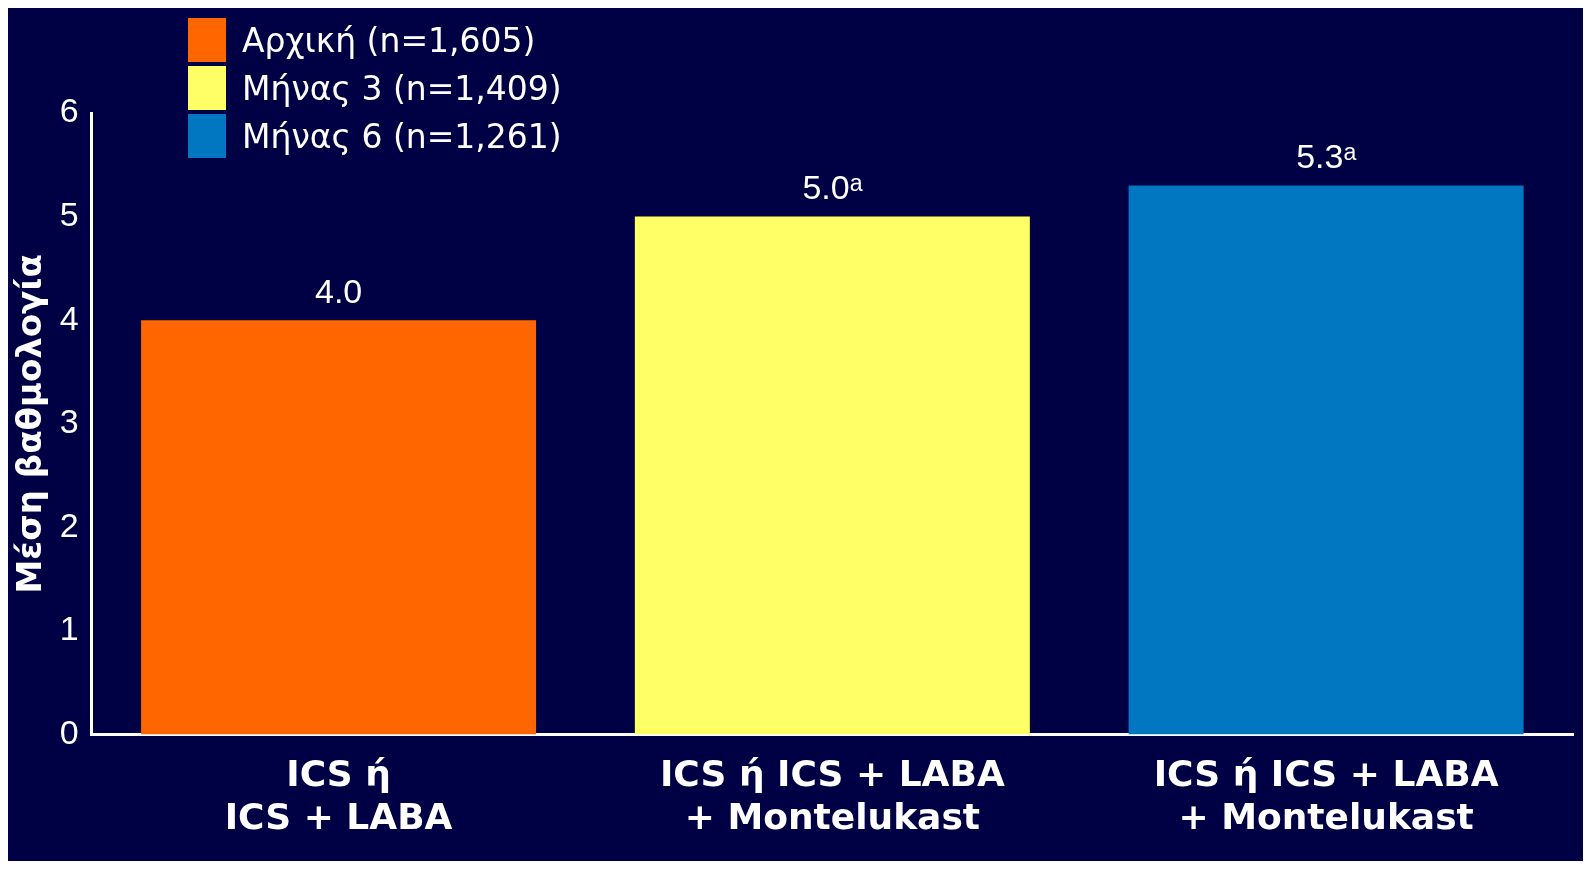  I want to click on data-label: 5.3ᵃ, so click(1326, 155).